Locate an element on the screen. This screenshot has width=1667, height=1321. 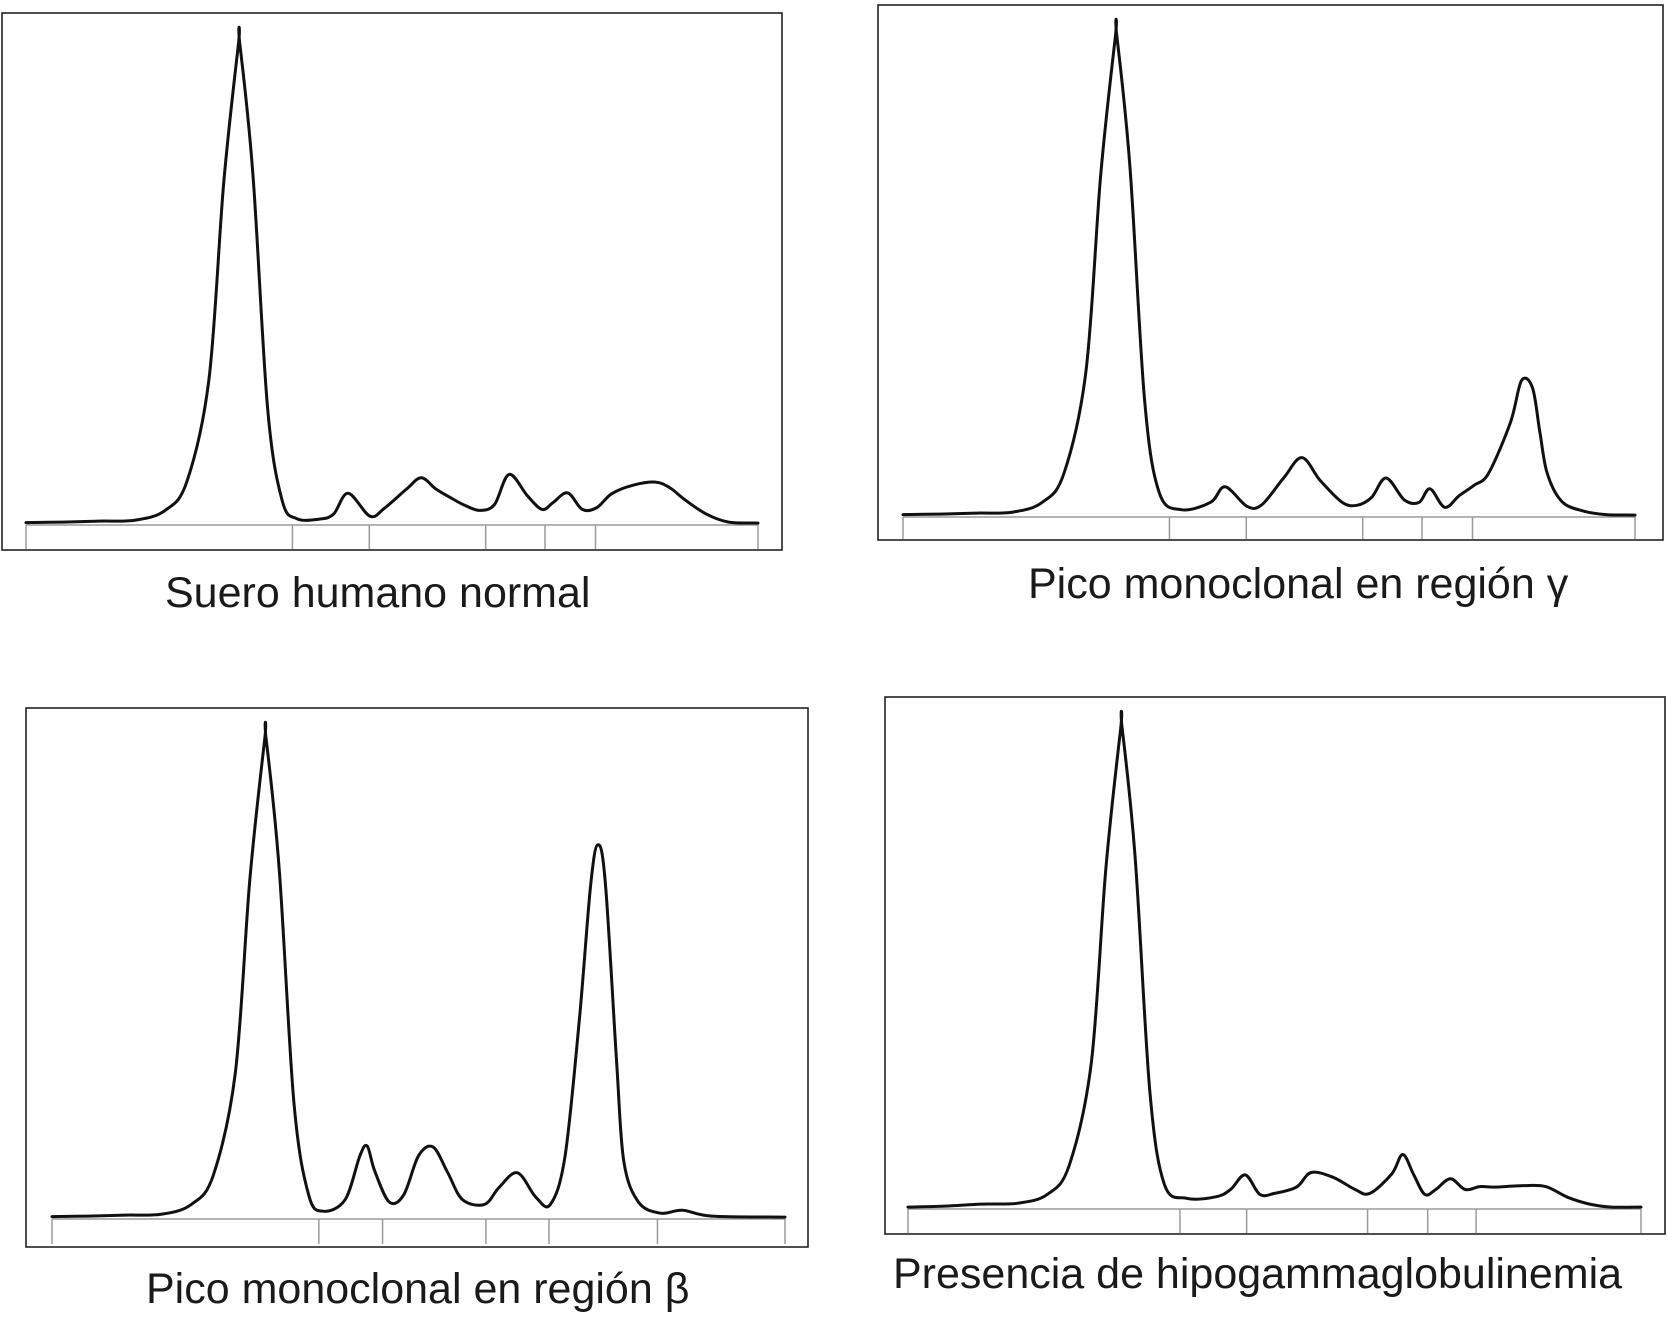
caption-beta-monoclonal: Pico monoclonal en región β is located at coordinates (418, 1289).